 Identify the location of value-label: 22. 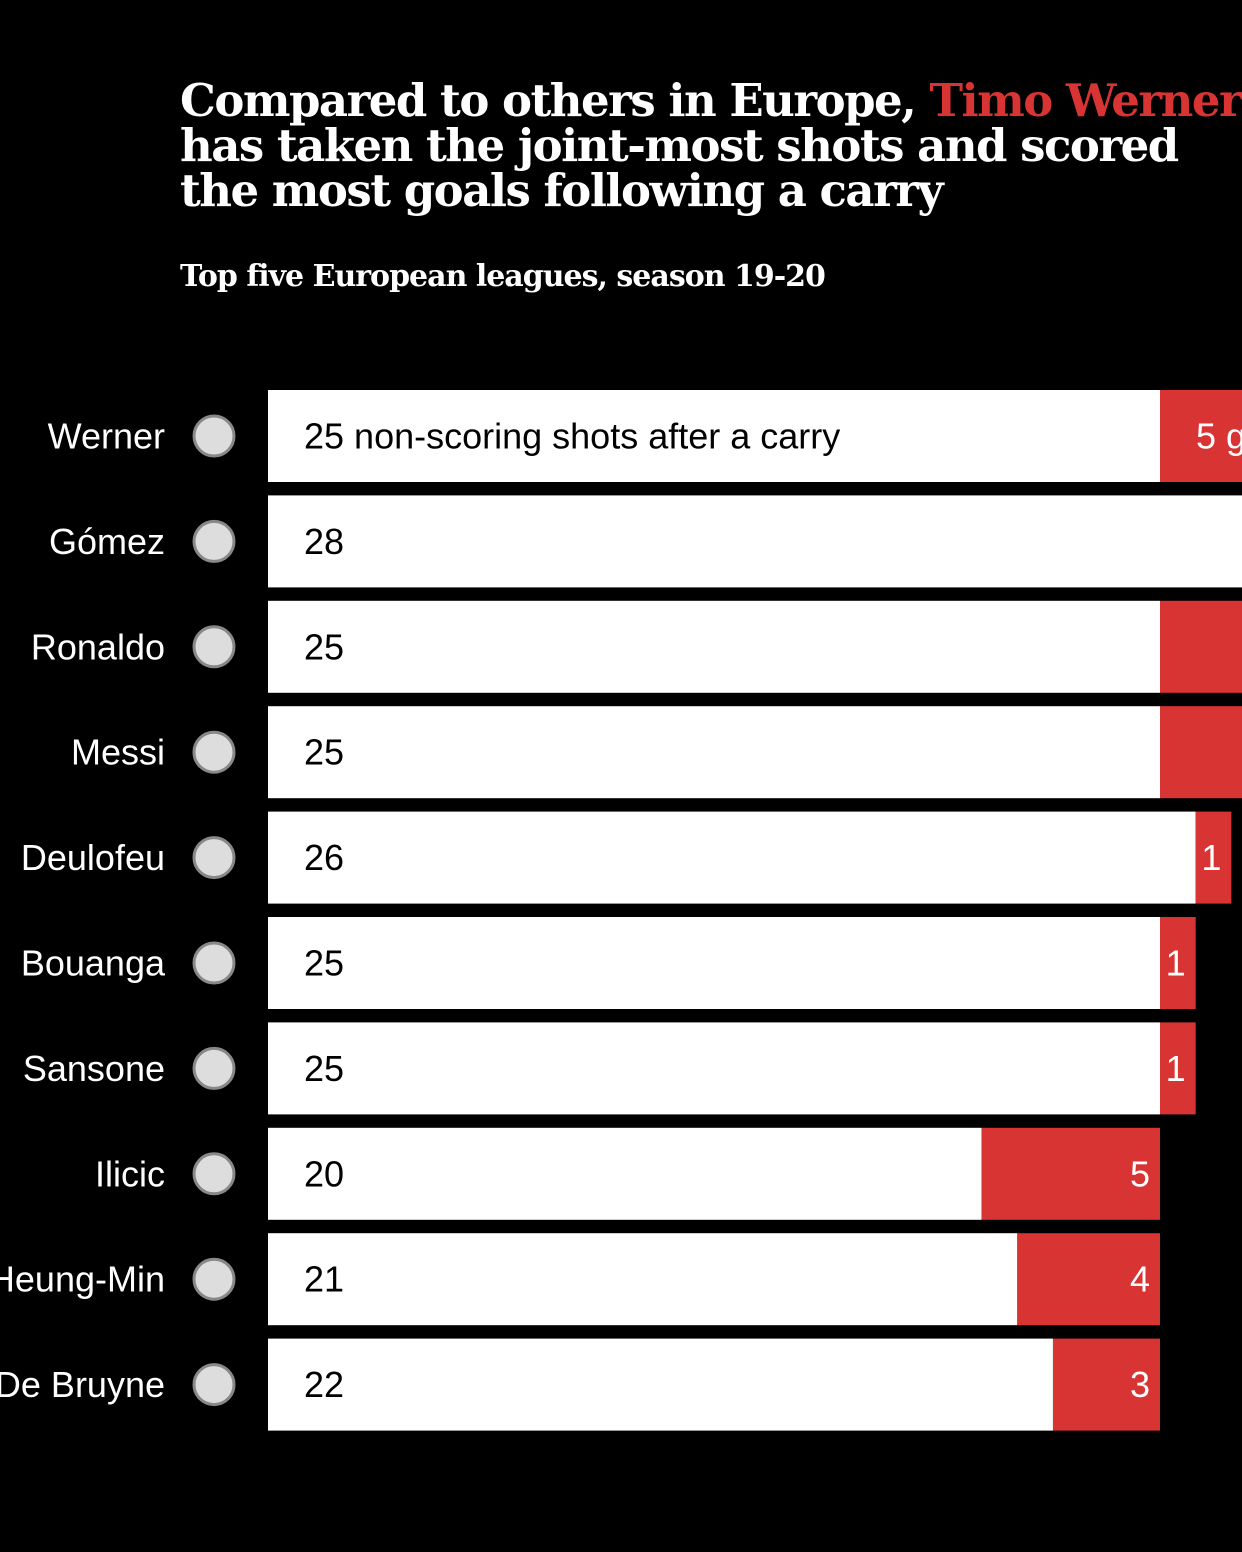
(324, 1384).